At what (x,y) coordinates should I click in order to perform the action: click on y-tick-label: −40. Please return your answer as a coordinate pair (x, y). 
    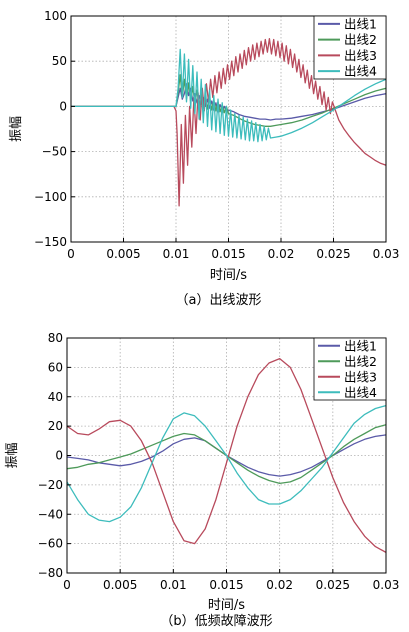
    Looking at the image, I should click on (50, 514).